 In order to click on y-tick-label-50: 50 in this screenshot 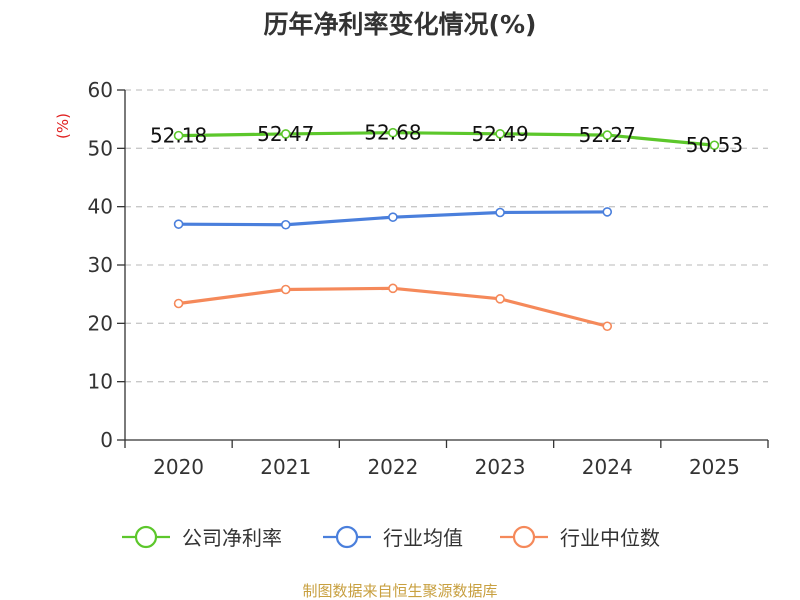, I will do `click(100, 148)`.